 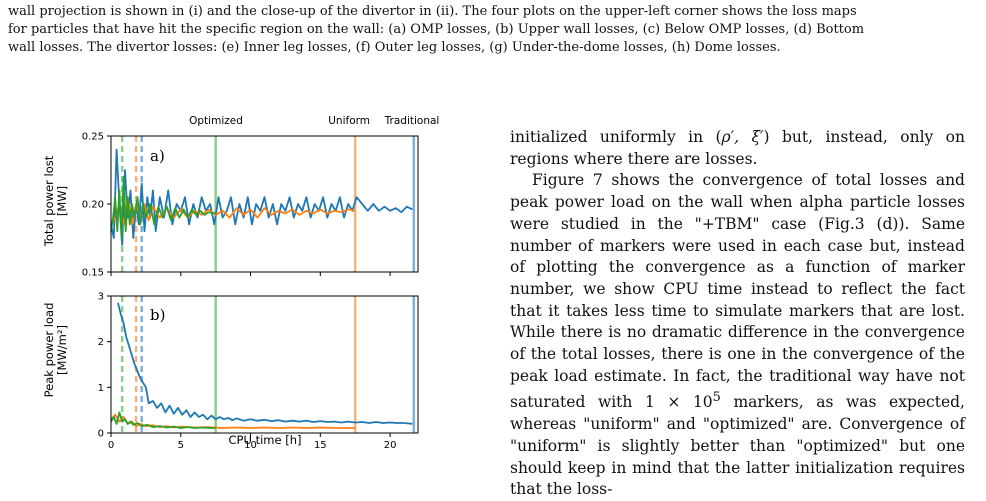 What do you see at coordinates (864, 137) in the screenshot?
I see `para1-text-b: ) but, instead, only on` at bounding box center [864, 137].